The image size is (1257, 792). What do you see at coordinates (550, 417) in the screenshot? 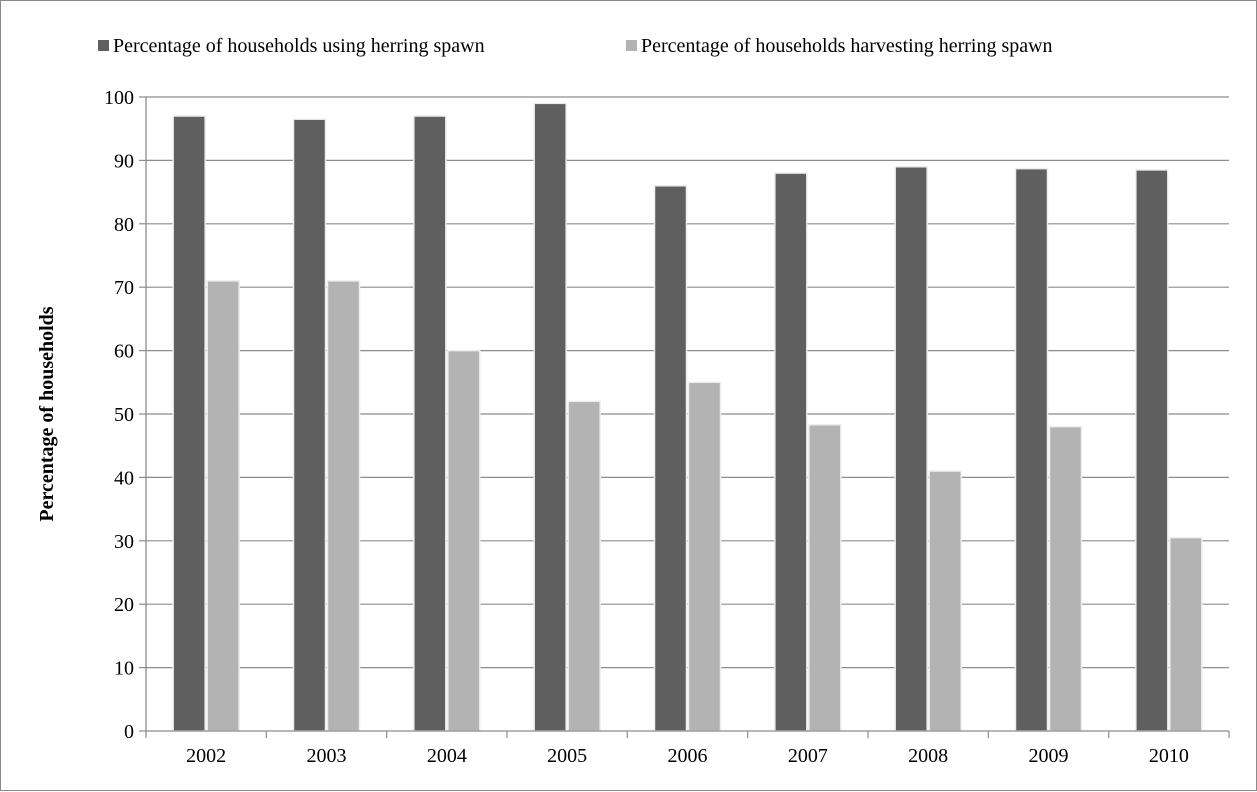
I see `bar-using-2005` at bounding box center [550, 417].